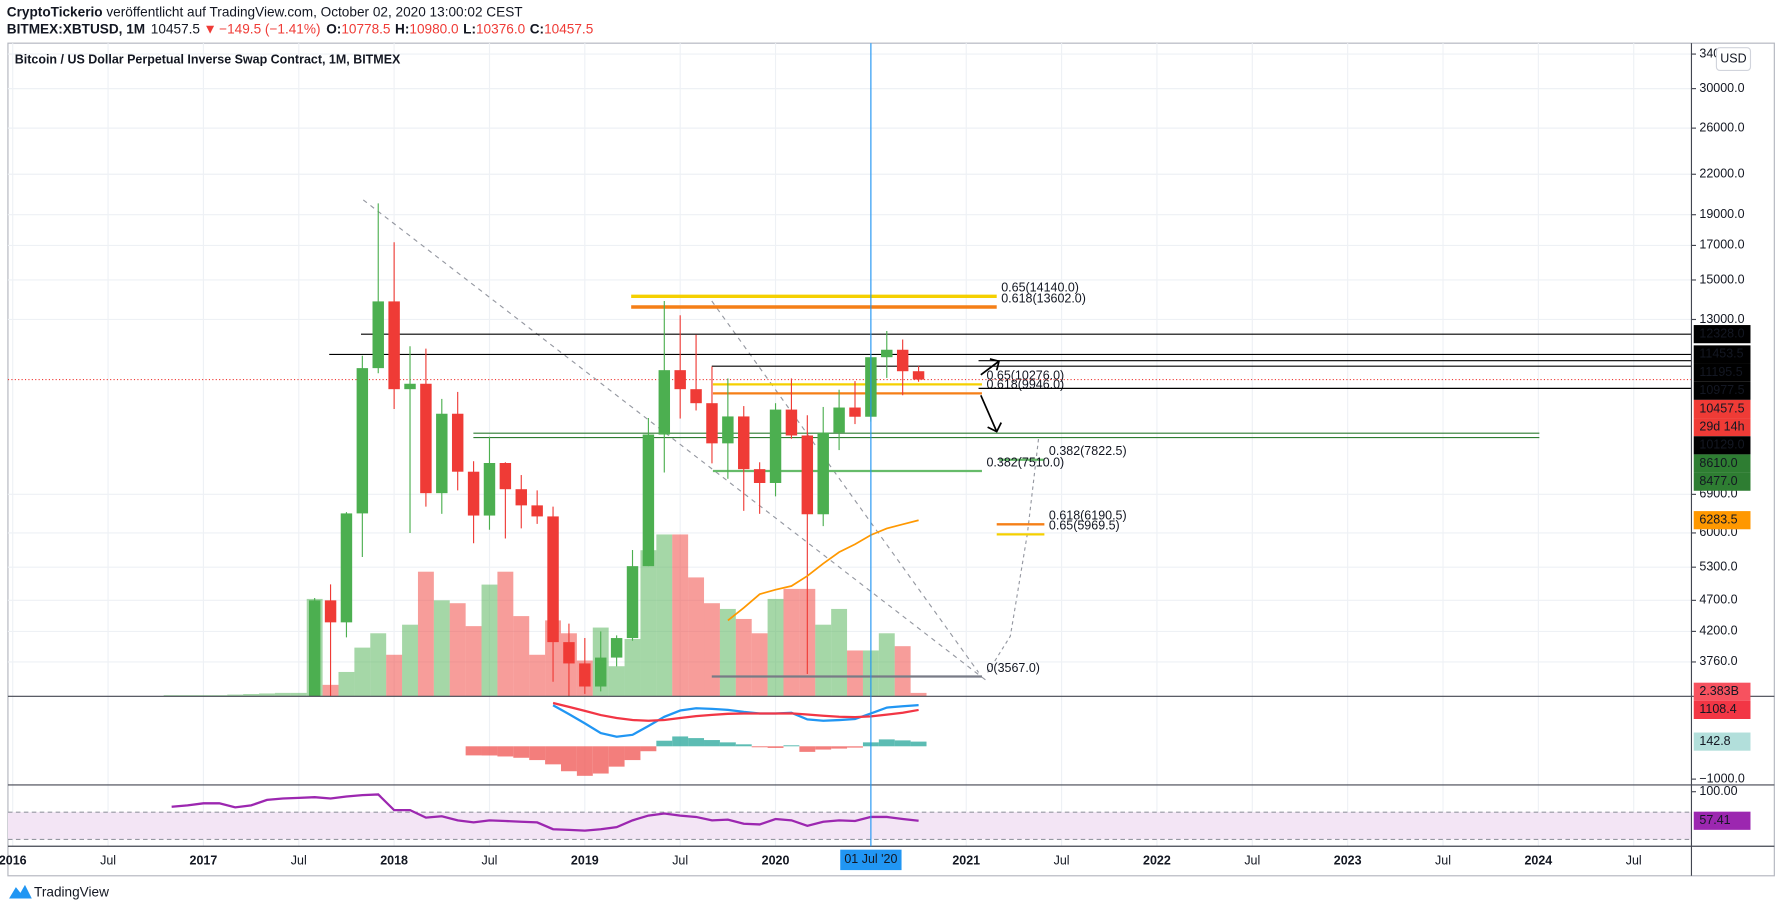  I want to click on y-tick-label: 5300.0, so click(1718, 566).